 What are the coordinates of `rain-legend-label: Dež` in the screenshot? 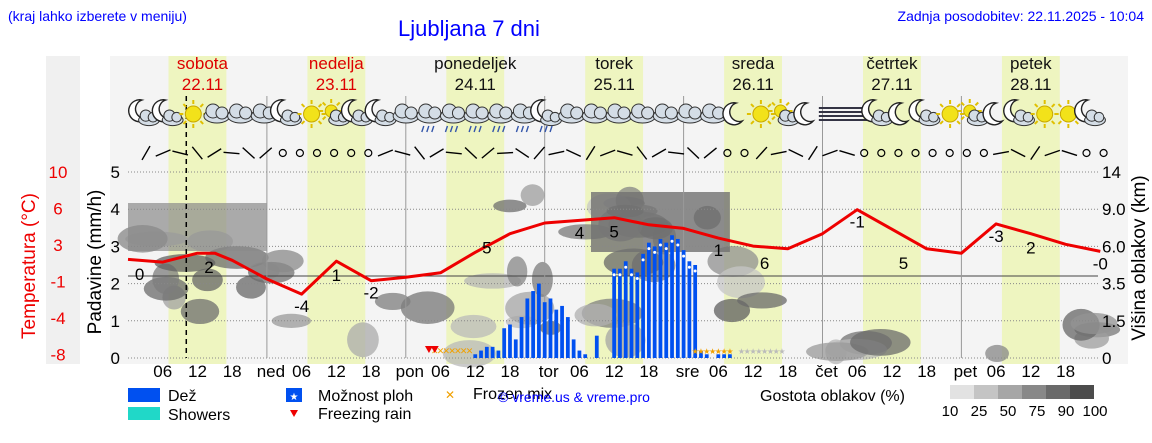 It's located at (182, 396).